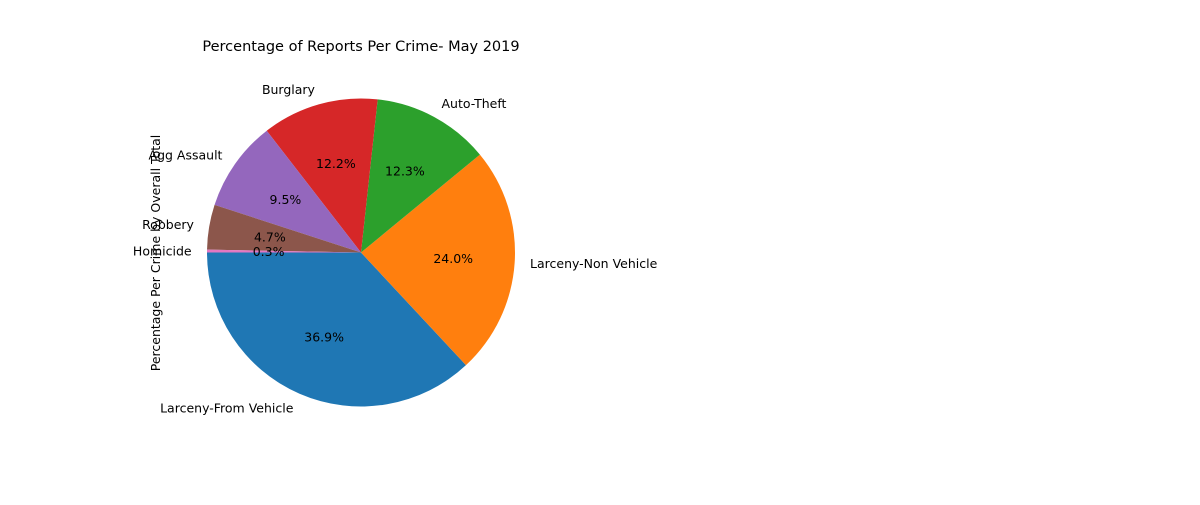 The width and height of the screenshot is (1200, 505). What do you see at coordinates (324, 337) in the screenshot?
I see `slice-percent-larceny-from-vehicle: 36.9%` at bounding box center [324, 337].